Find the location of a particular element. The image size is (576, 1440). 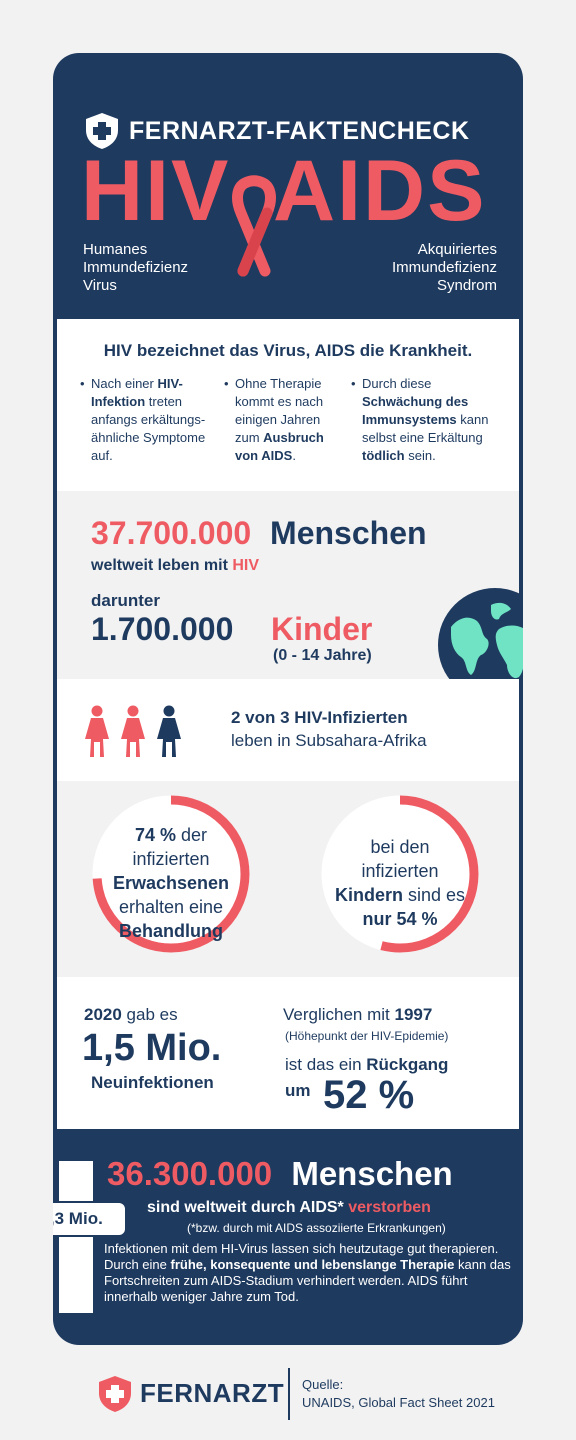

page-title: FERNARZT-FAKTENCHECK is located at coordinates (299, 131).